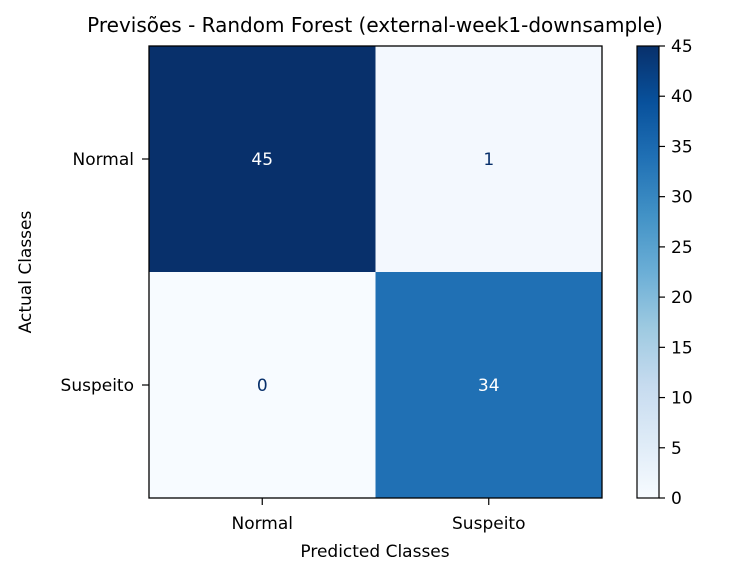 The height and width of the screenshot is (577, 750). Describe the element at coordinates (378, 516) in the screenshot. I see `x-axis-ticks: Normal Suspeito` at that location.